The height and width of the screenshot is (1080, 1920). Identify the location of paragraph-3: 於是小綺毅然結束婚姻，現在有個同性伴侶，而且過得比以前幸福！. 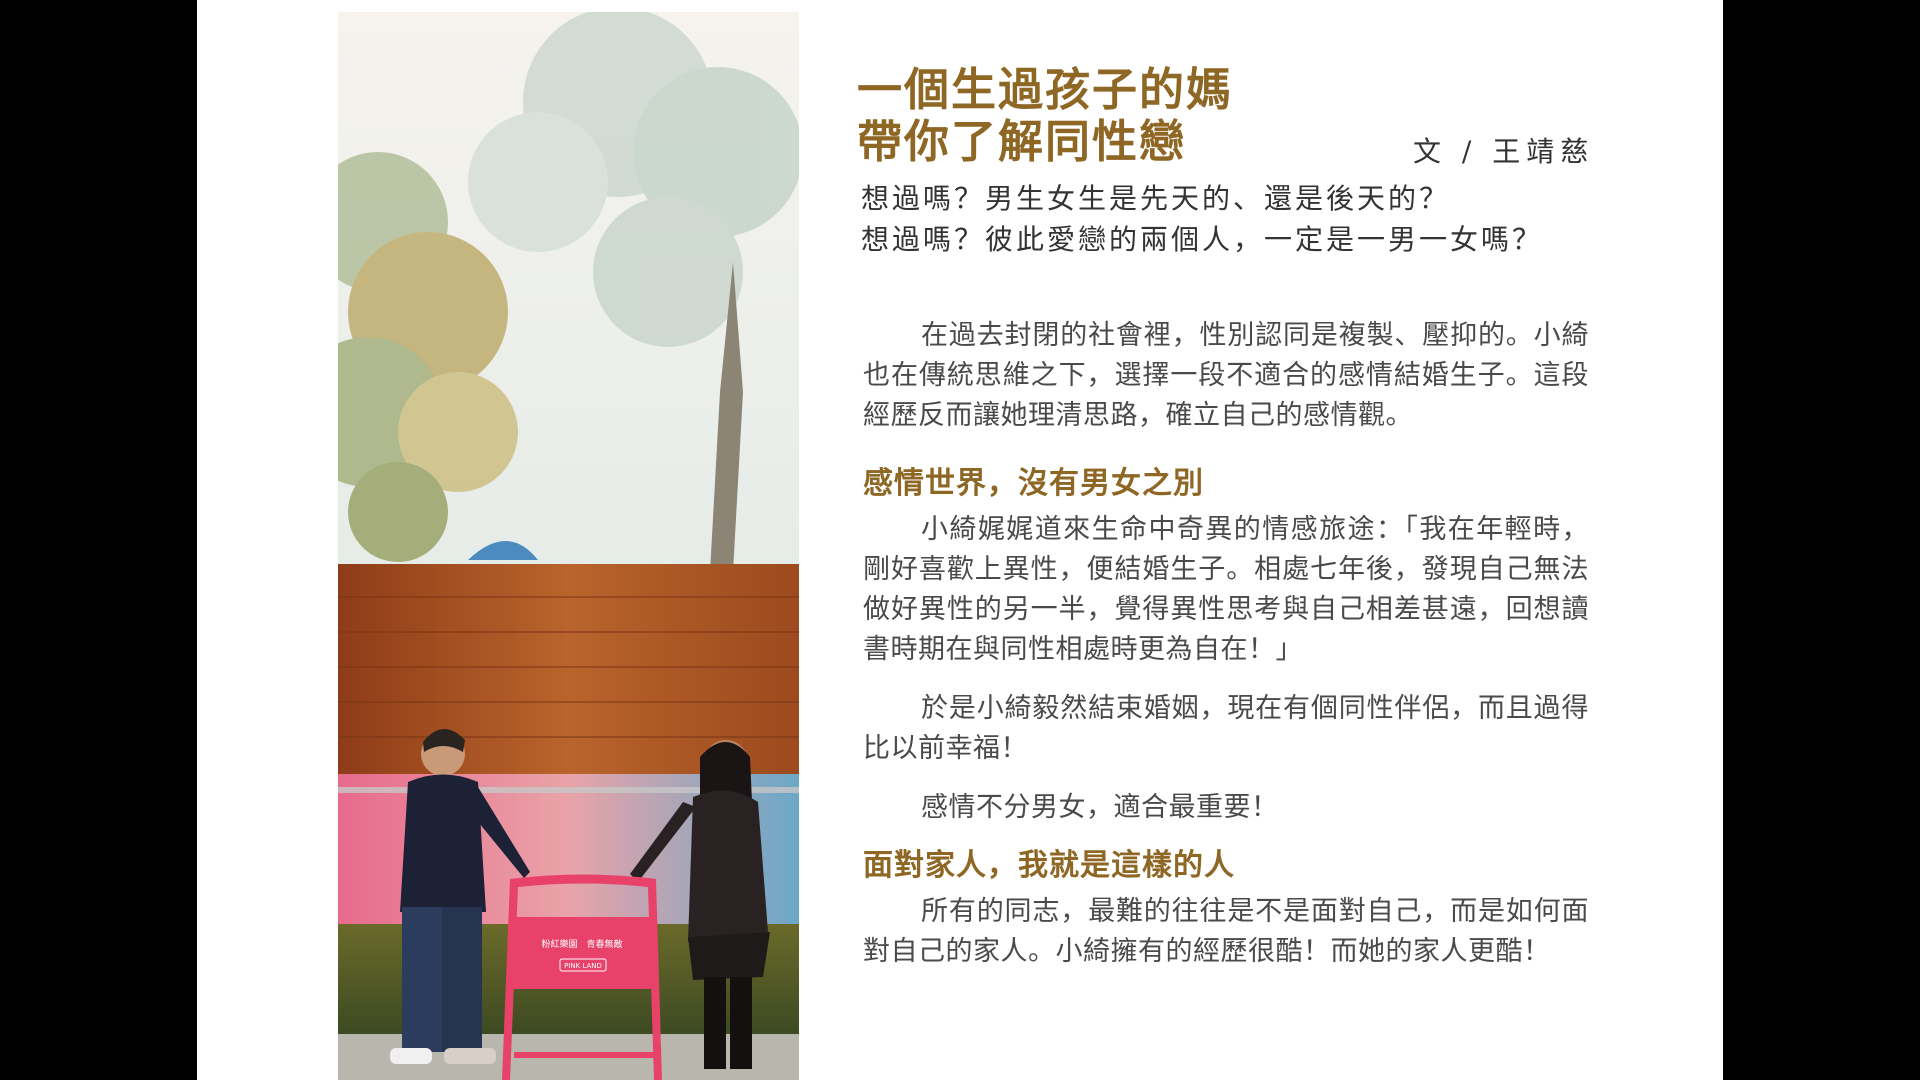
(1226, 728).